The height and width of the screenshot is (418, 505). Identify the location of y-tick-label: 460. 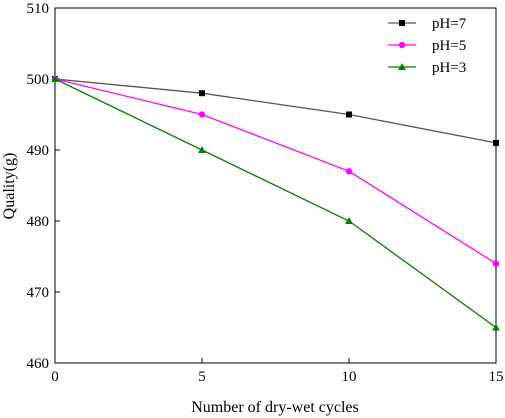
(38, 364).